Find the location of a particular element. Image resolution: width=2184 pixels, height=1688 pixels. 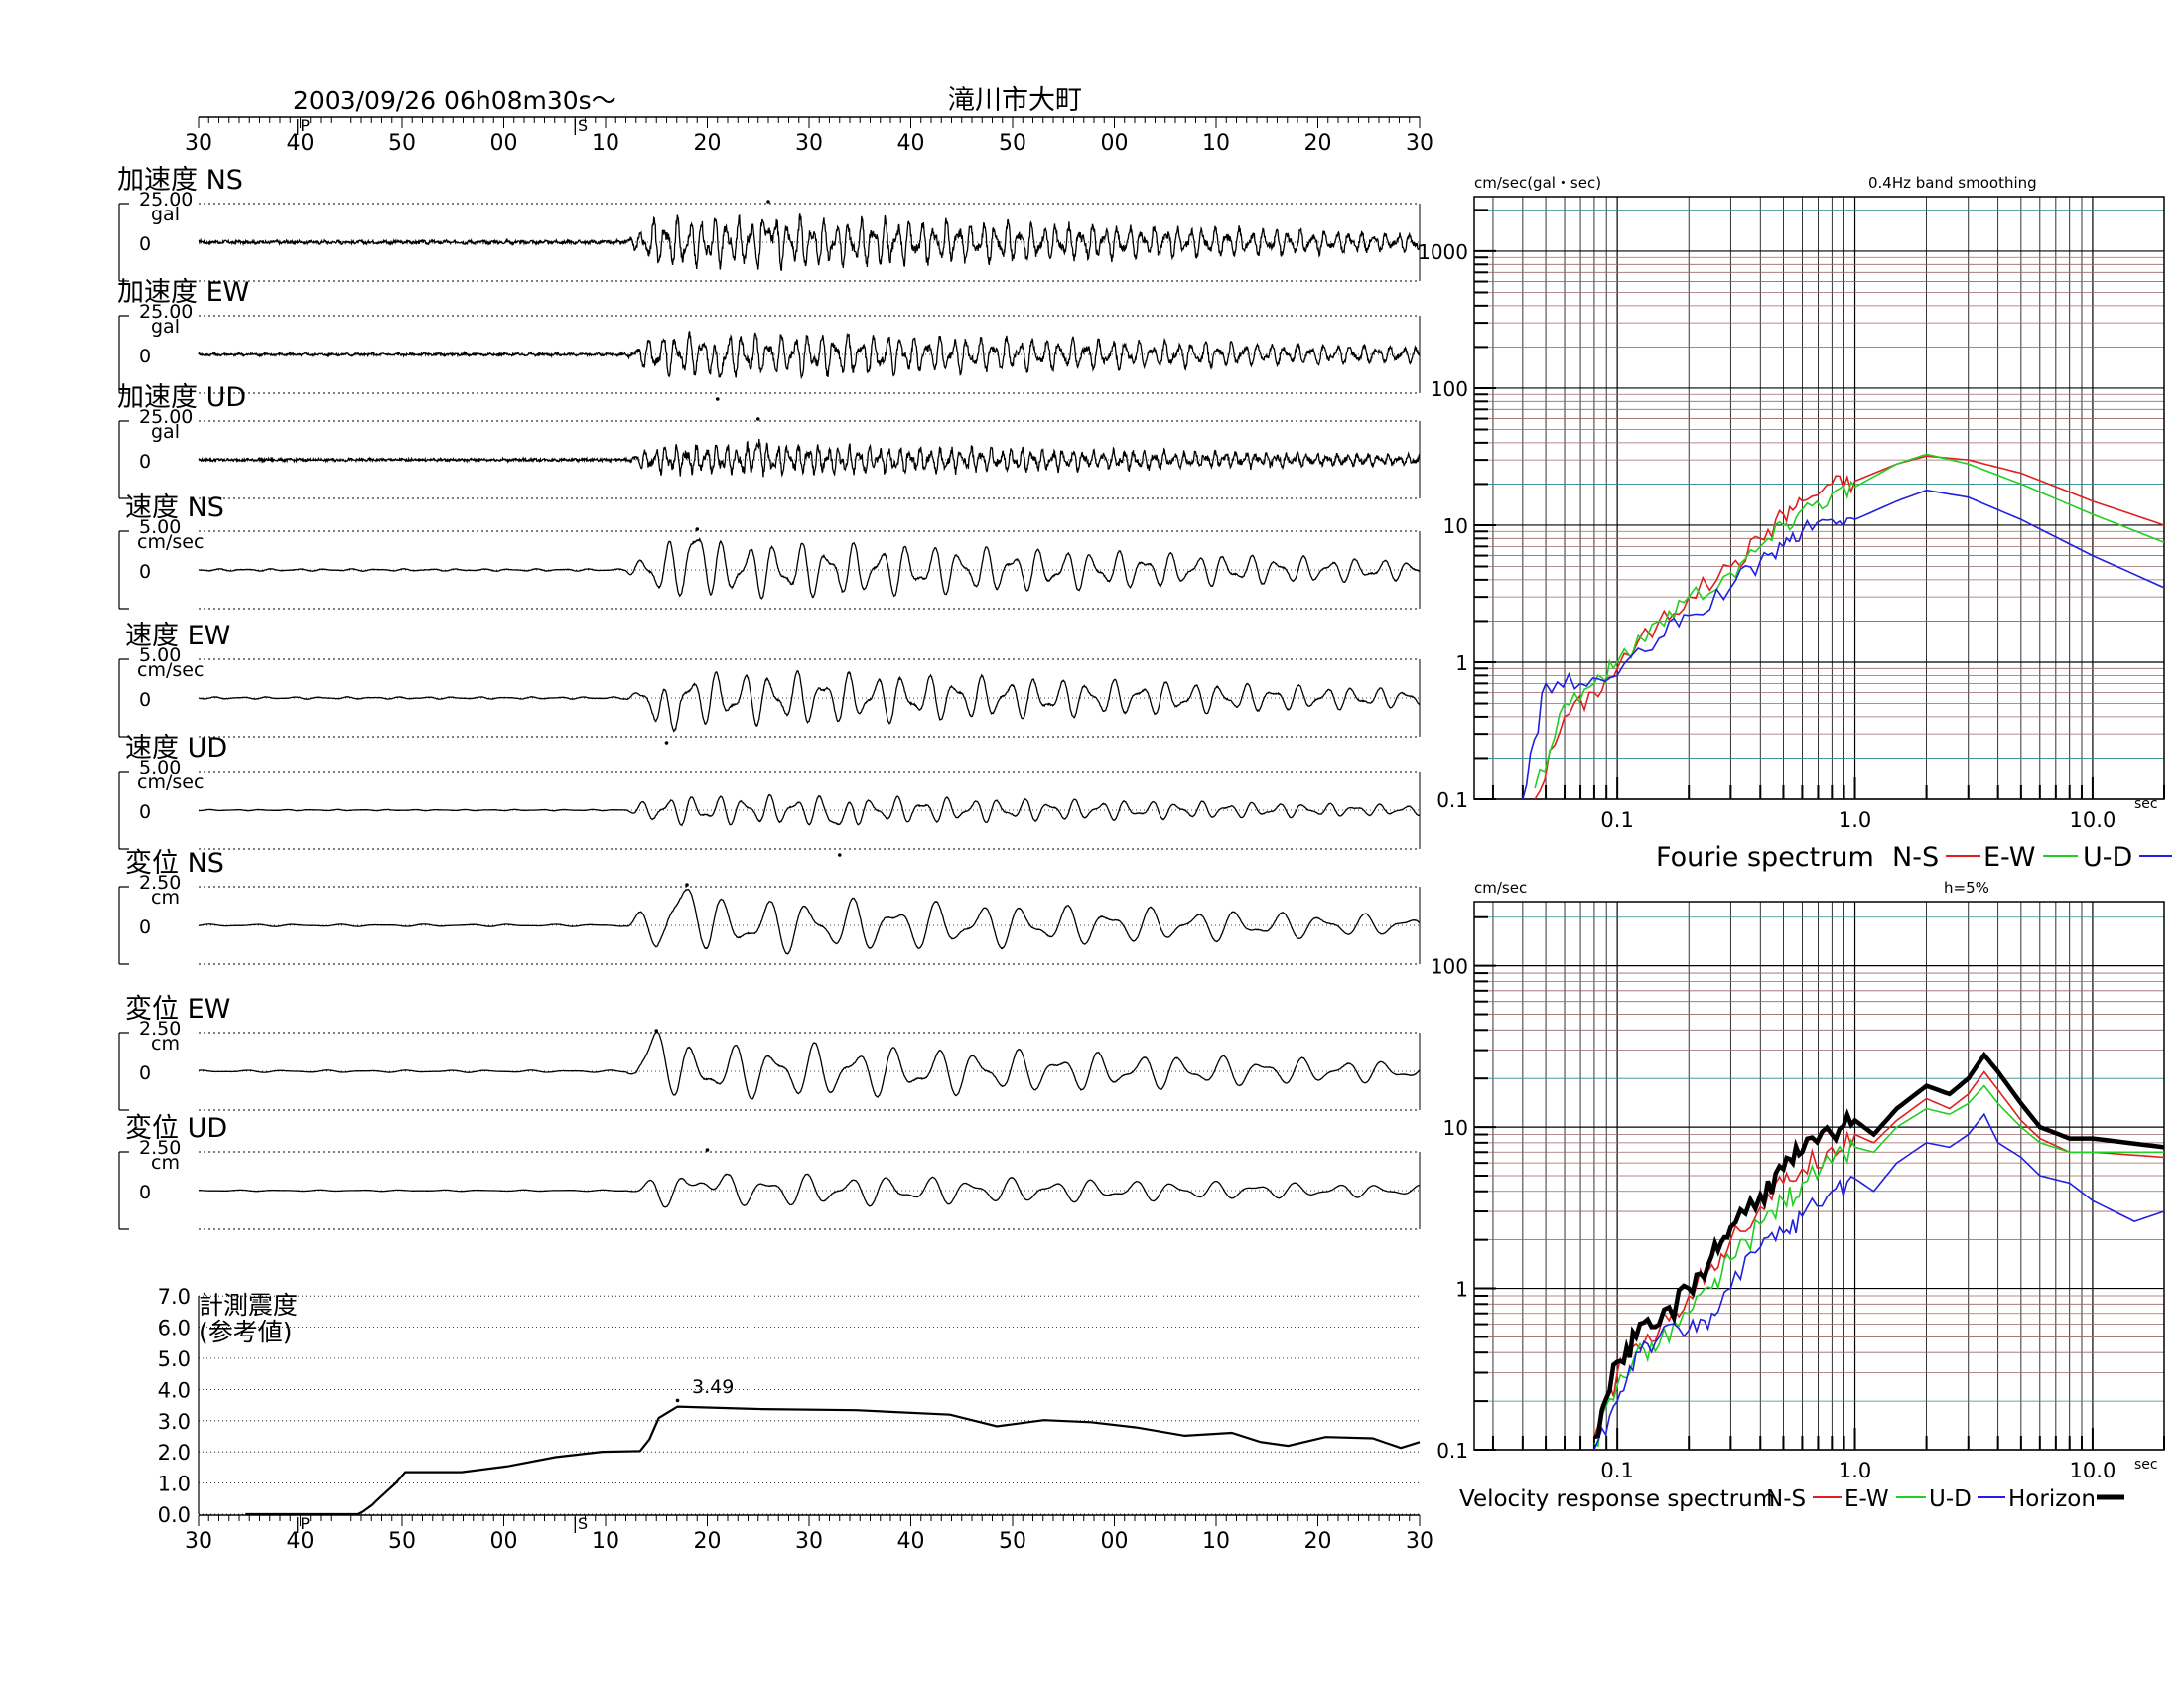

panel-title: 加速度 NS is located at coordinates (180, 180).